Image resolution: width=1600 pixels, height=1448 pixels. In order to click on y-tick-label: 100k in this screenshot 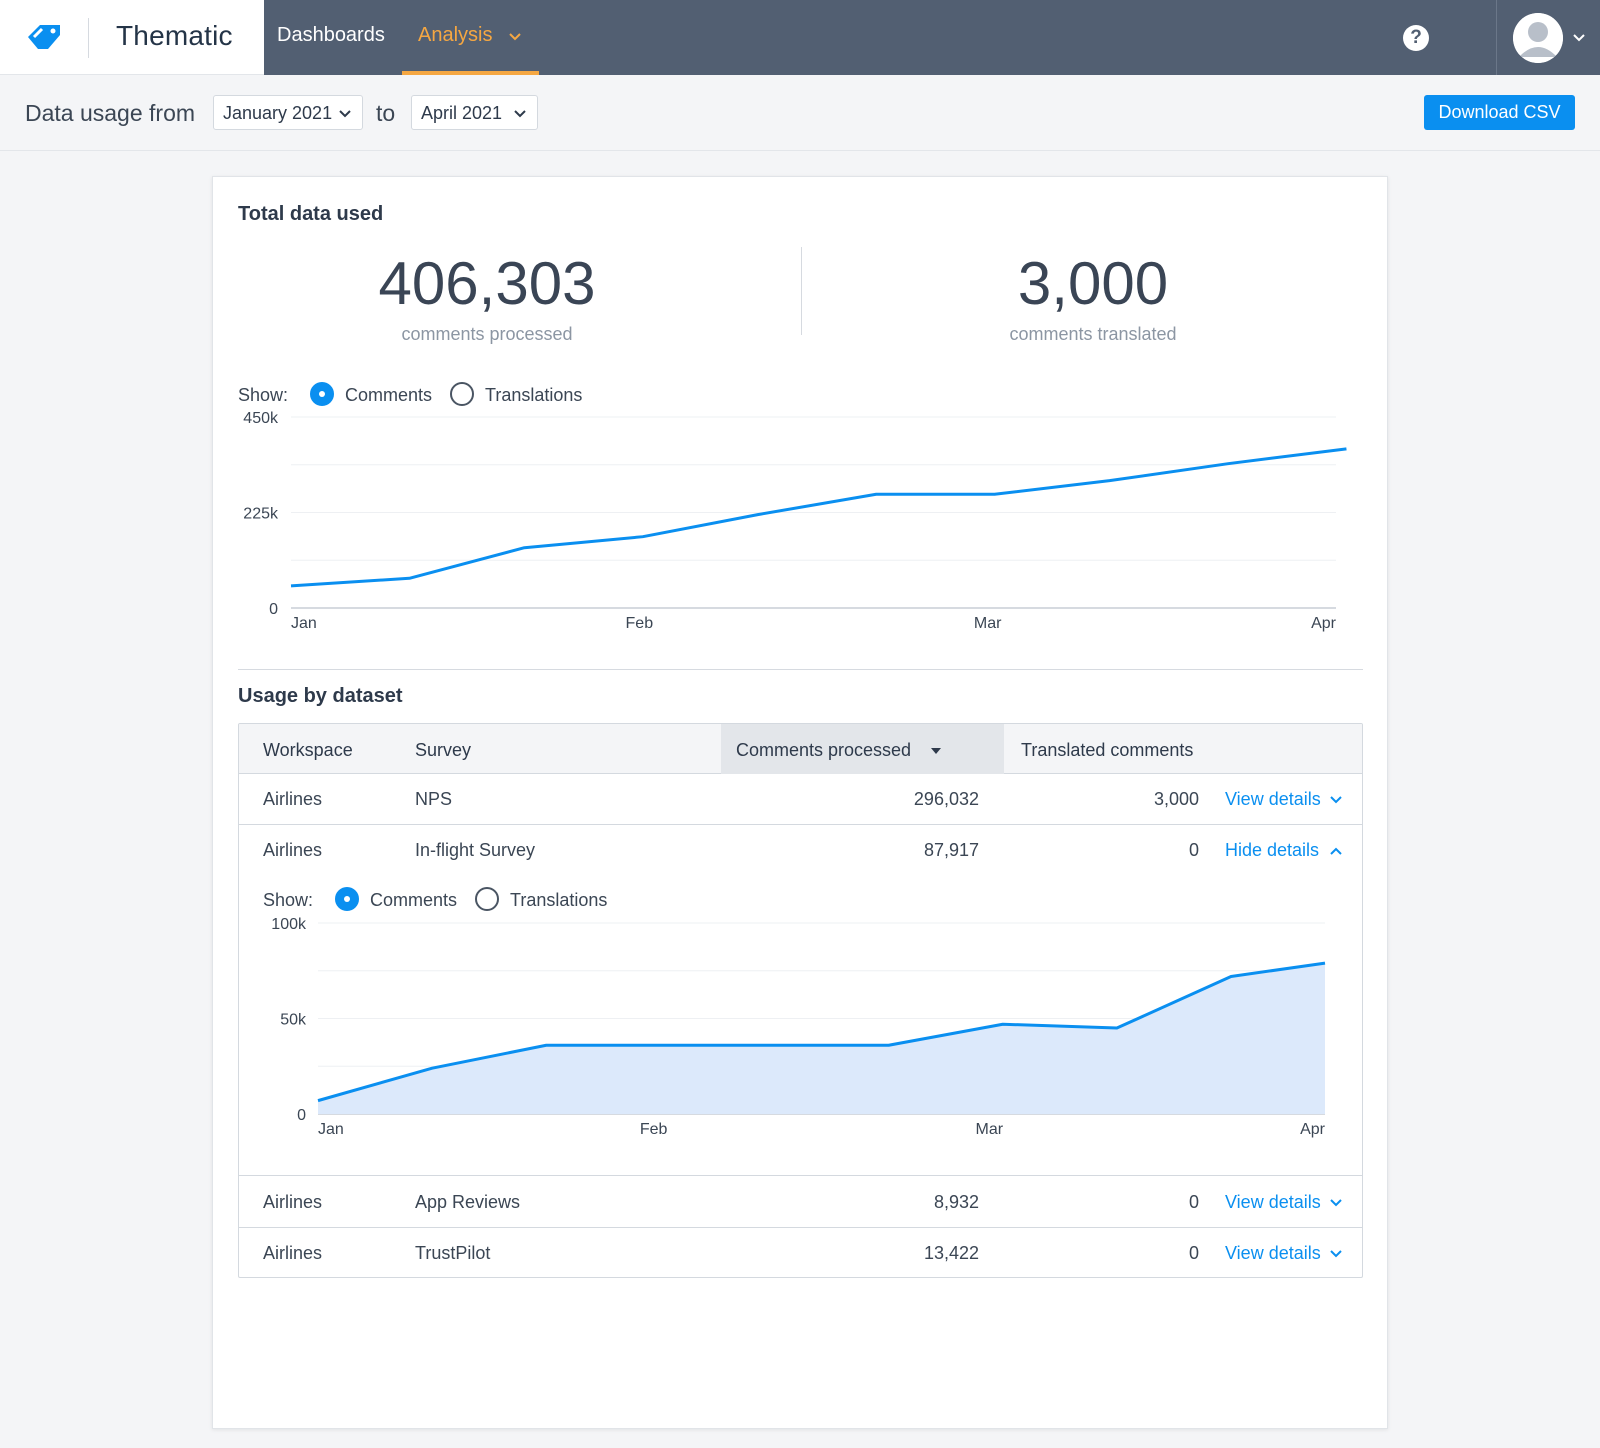, I will do `click(289, 924)`.